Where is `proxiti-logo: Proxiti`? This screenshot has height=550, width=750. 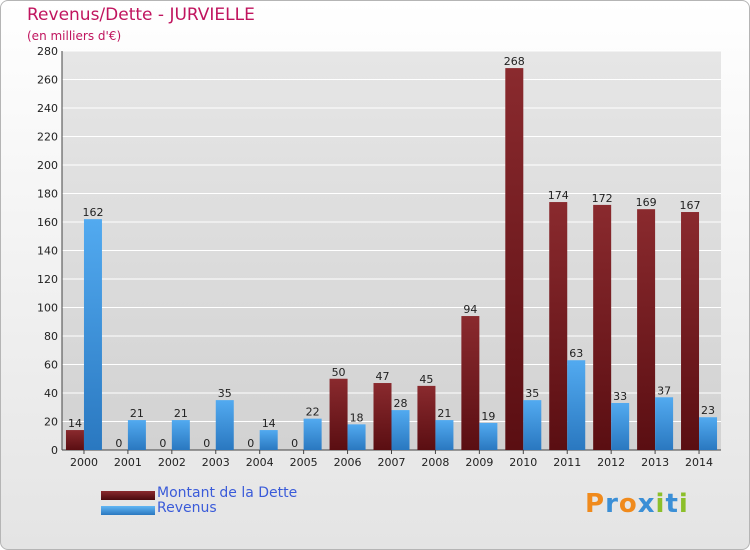 proxiti-logo: Proxiti is located at coordinates (637, 504).